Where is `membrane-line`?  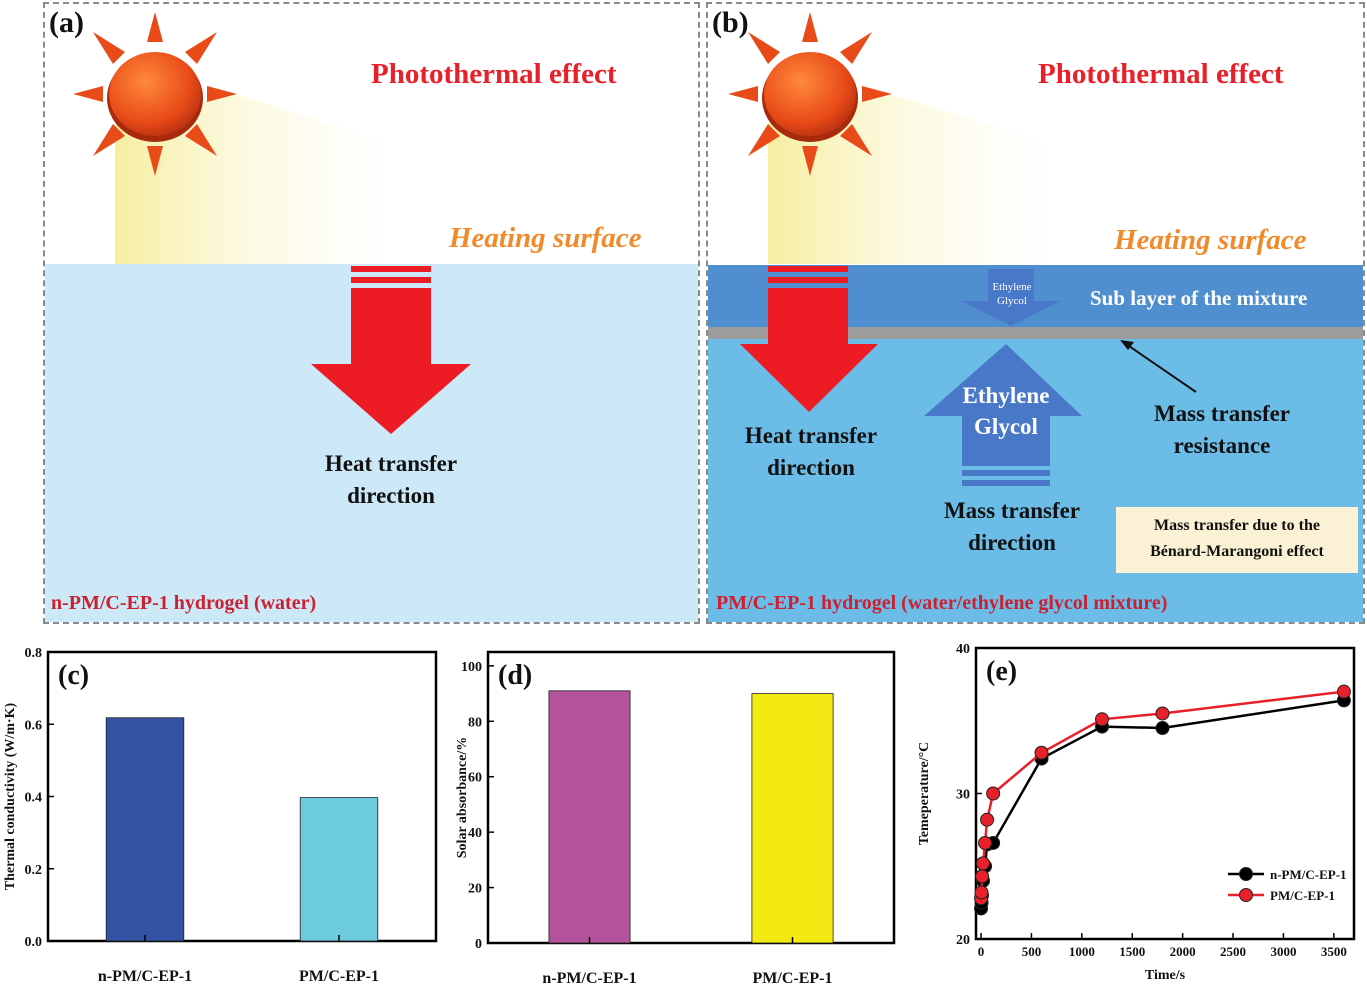
membrane-line is located at coordinates (1035, 333).